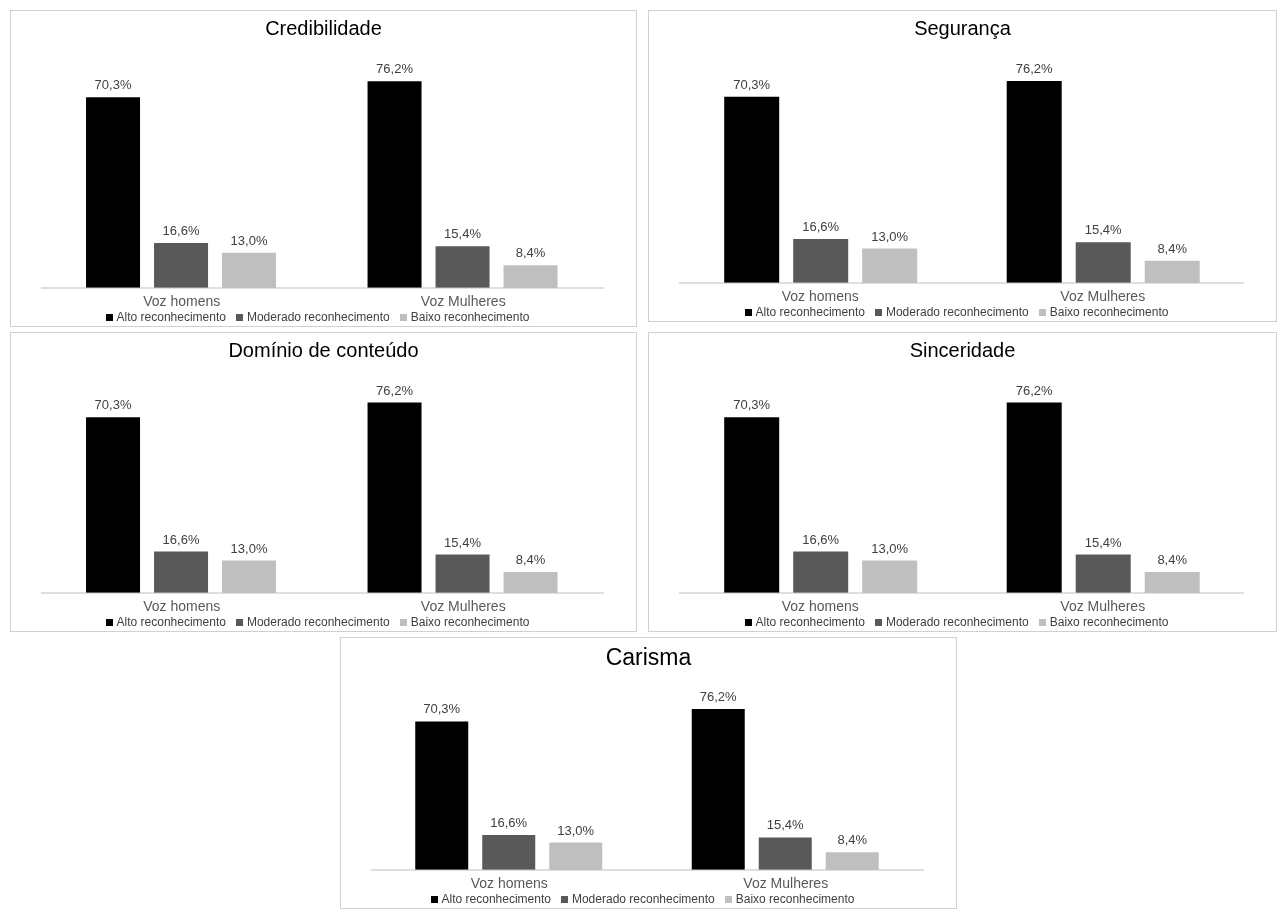 The height and width of the screenshot is (911, 1277). Describe the element at coordinates (962, 351) in the screenshot. I see `chart-title: Sinceridade` at that location.